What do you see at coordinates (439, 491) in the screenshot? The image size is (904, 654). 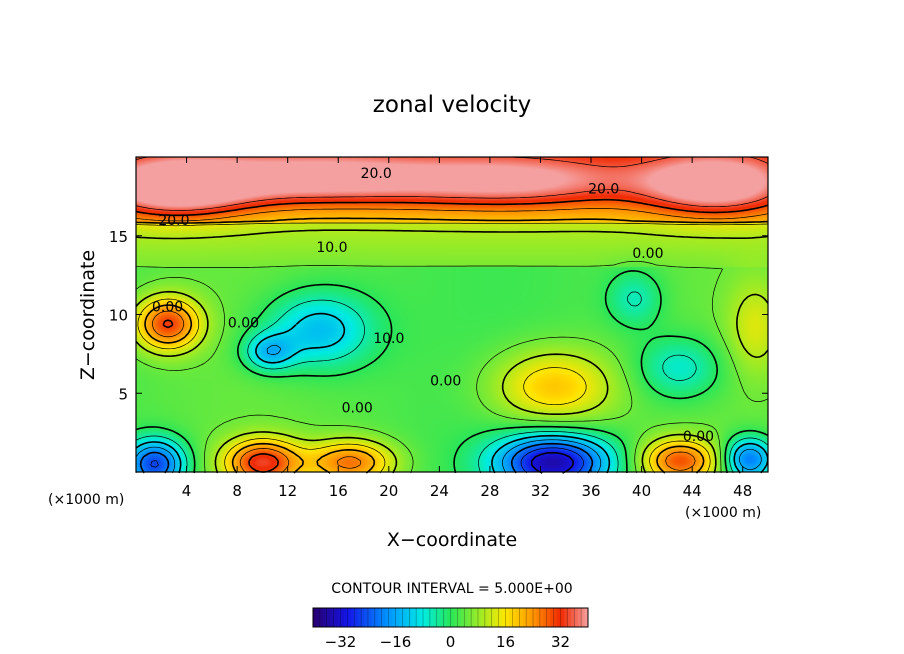 I see `x-tick-label: 24` at bounding box center [439, 491].